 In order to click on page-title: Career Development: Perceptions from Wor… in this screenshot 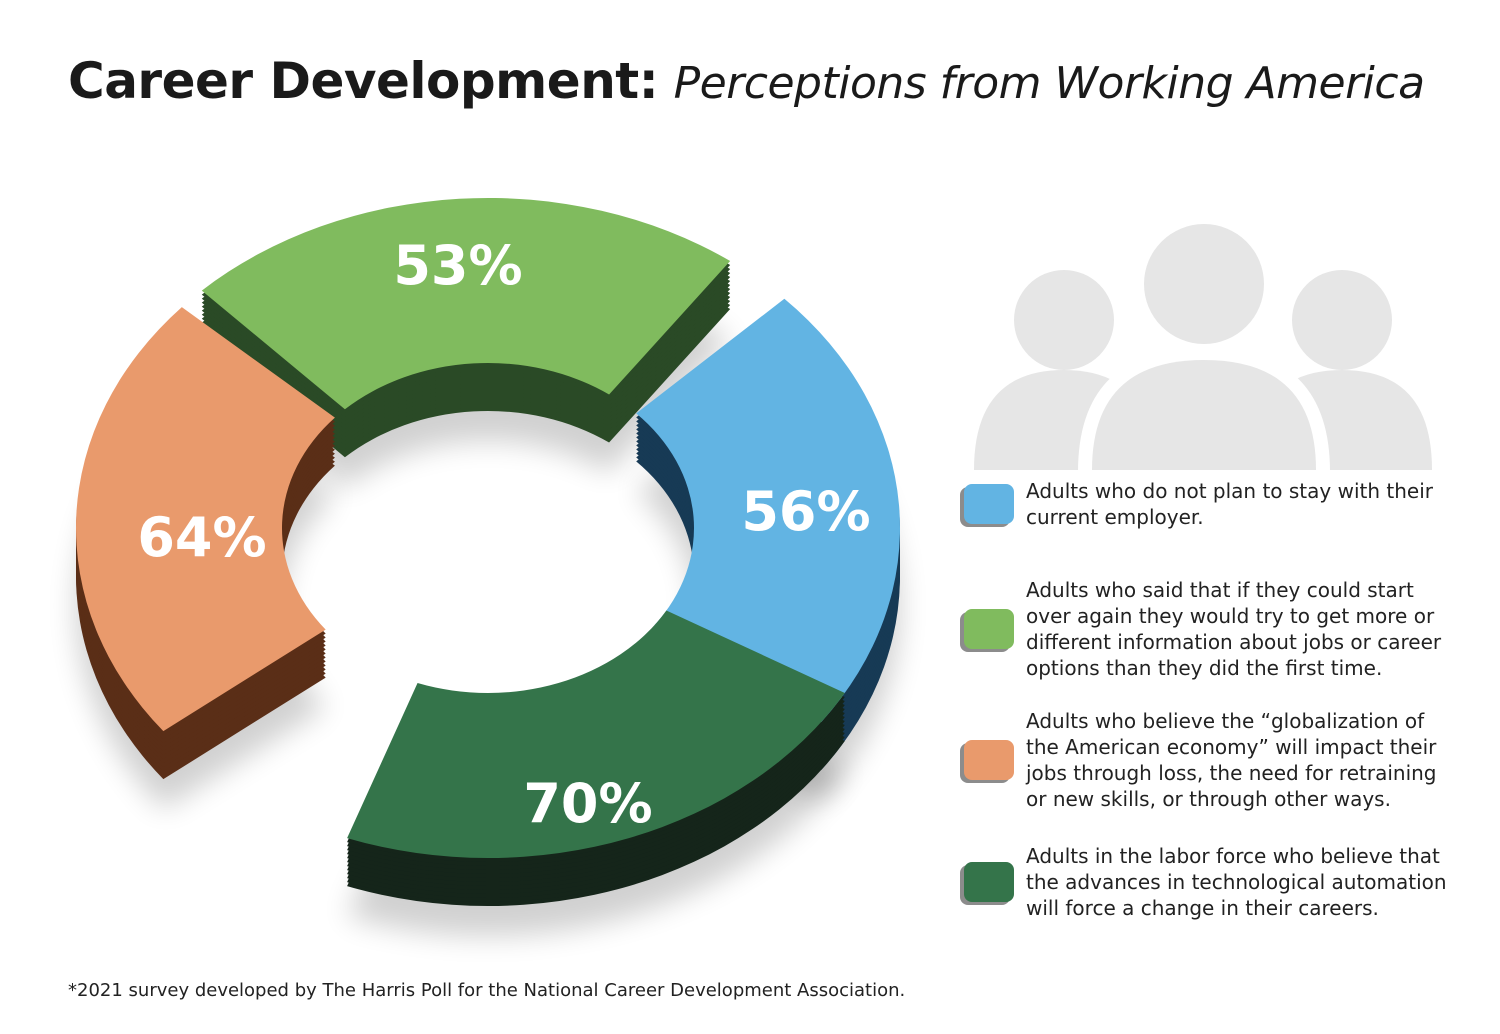, I will do `click(746, 81)`.